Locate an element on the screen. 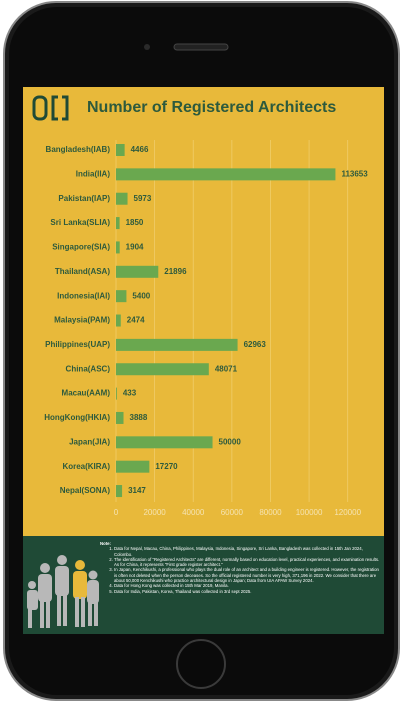 Image resolution: width=403 pixels, height=705 pixels. value-label: 48071 is located at coordinates (226, 368).